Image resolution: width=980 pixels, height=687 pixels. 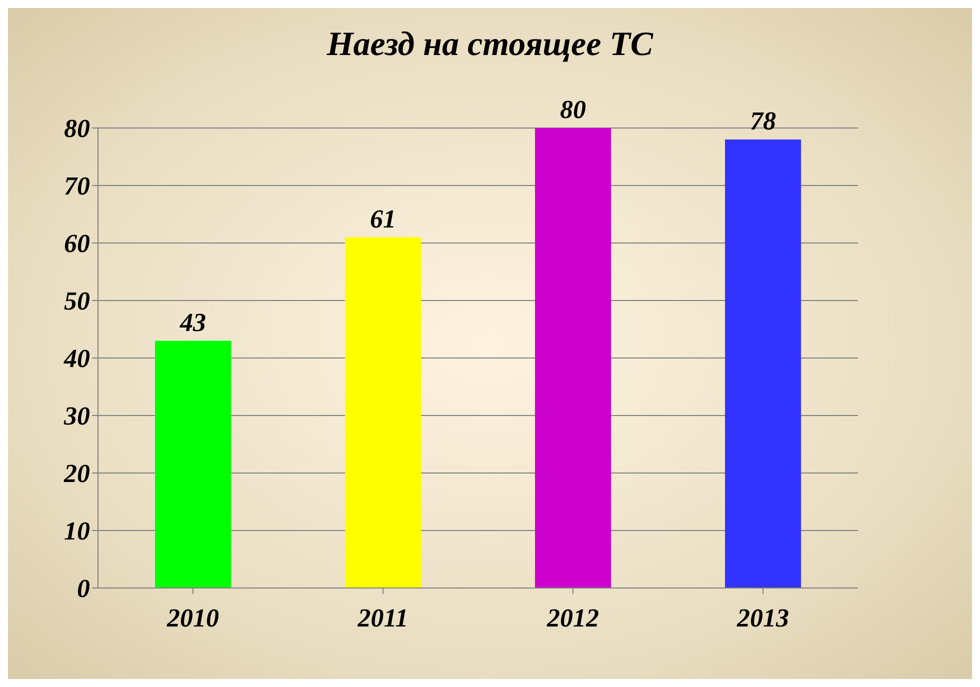 I want to click on y-tick-label: 50, so click(x=77, y=301).